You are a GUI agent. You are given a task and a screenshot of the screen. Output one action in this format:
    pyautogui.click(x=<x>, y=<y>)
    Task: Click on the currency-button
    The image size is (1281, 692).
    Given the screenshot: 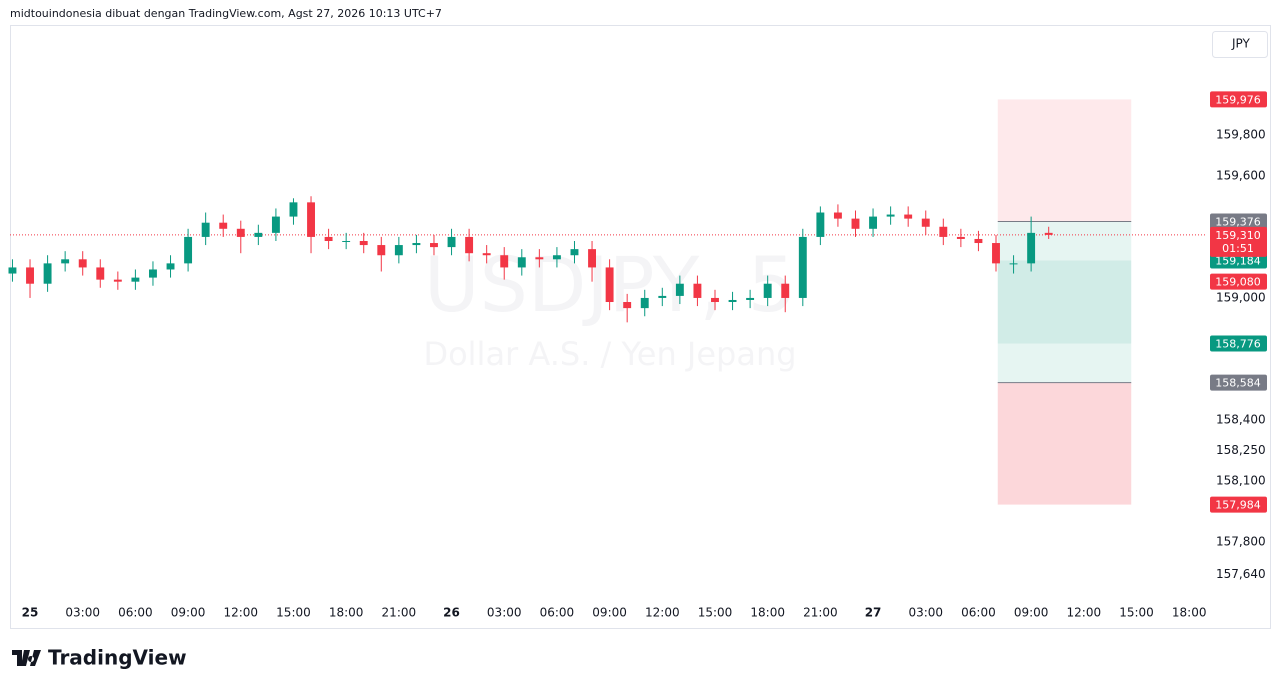 What is the action you would take?
    pyautogui.click(x=1240, y=44)
    